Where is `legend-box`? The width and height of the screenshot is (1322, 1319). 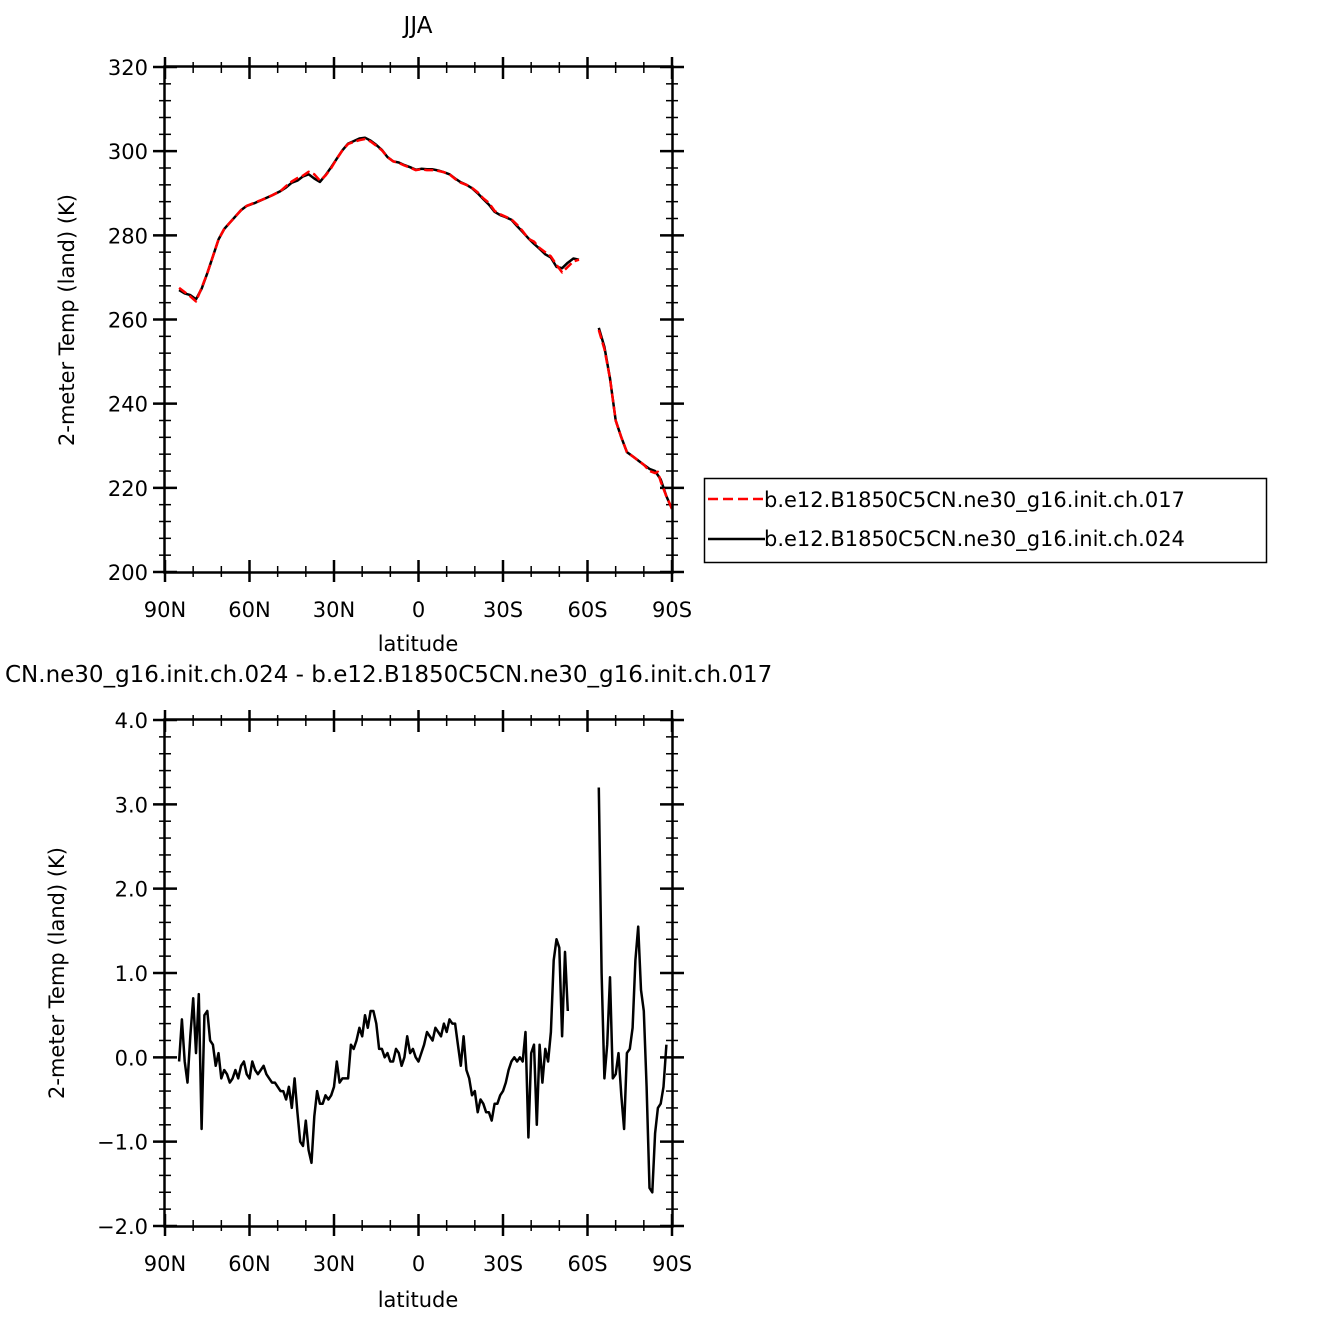 legend-box is located at coordinates (985, 520).